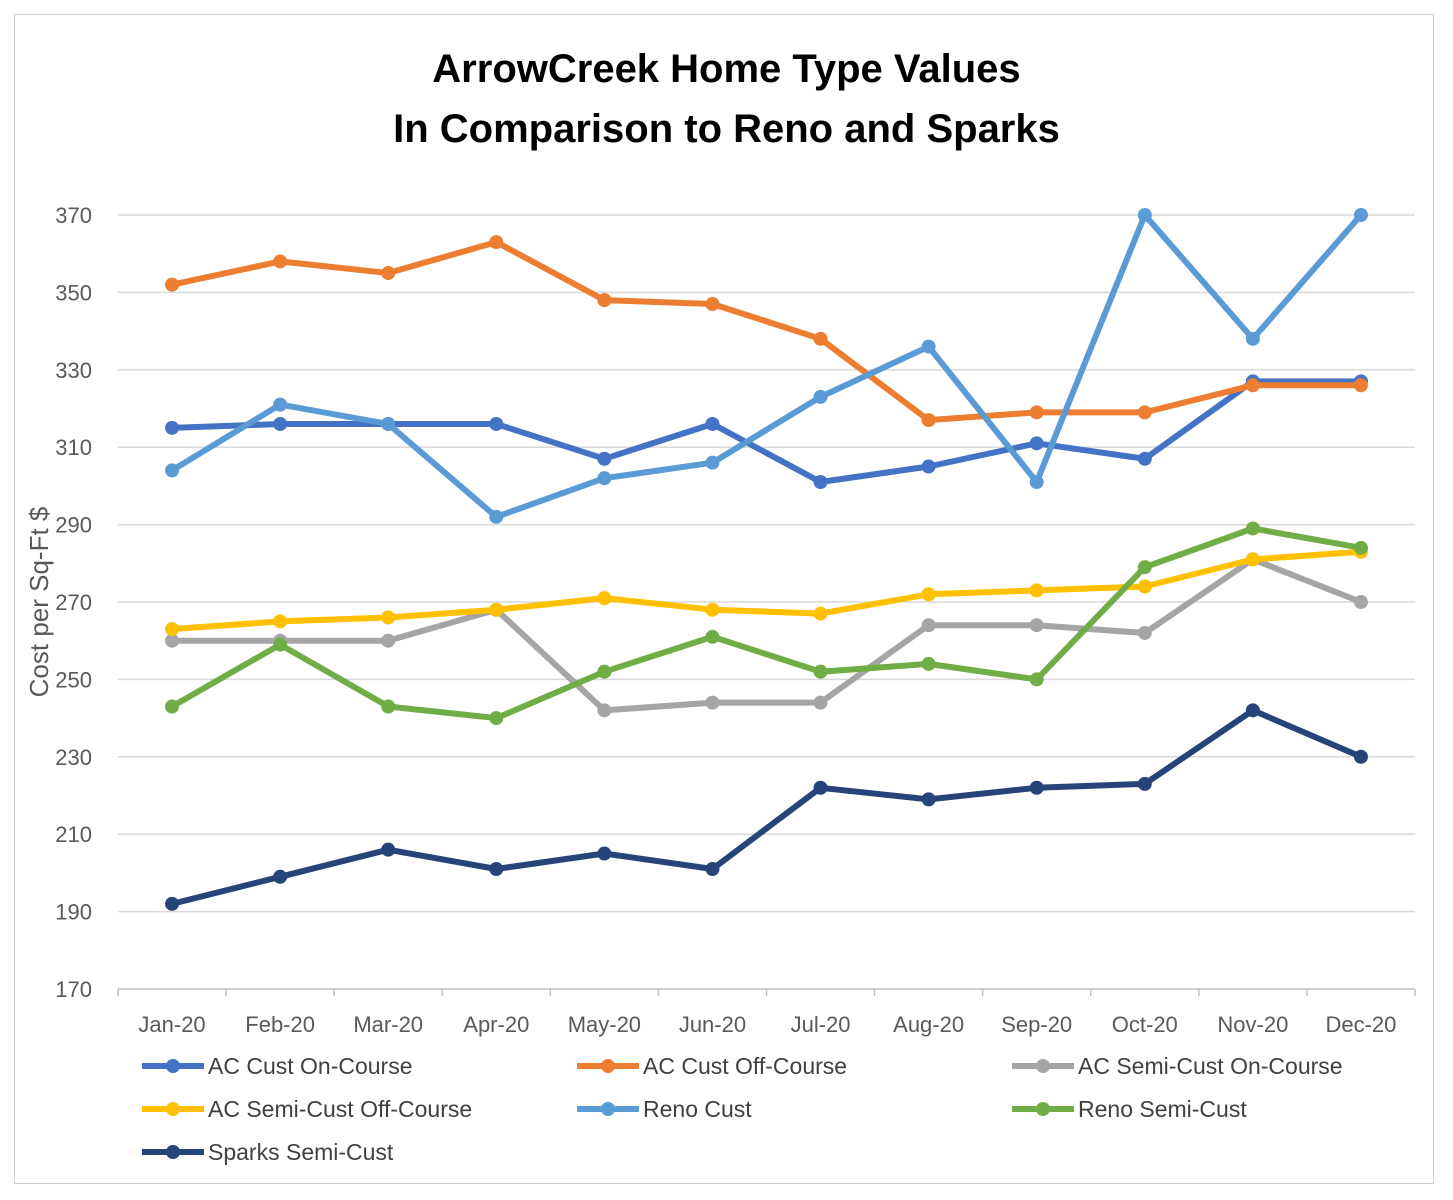 The image size is (1453, 1200). Describe the element at coordinates (340, 1109) in the screenshot. I see `legend-label: AC Semi-Cust Off-Course` at that location.